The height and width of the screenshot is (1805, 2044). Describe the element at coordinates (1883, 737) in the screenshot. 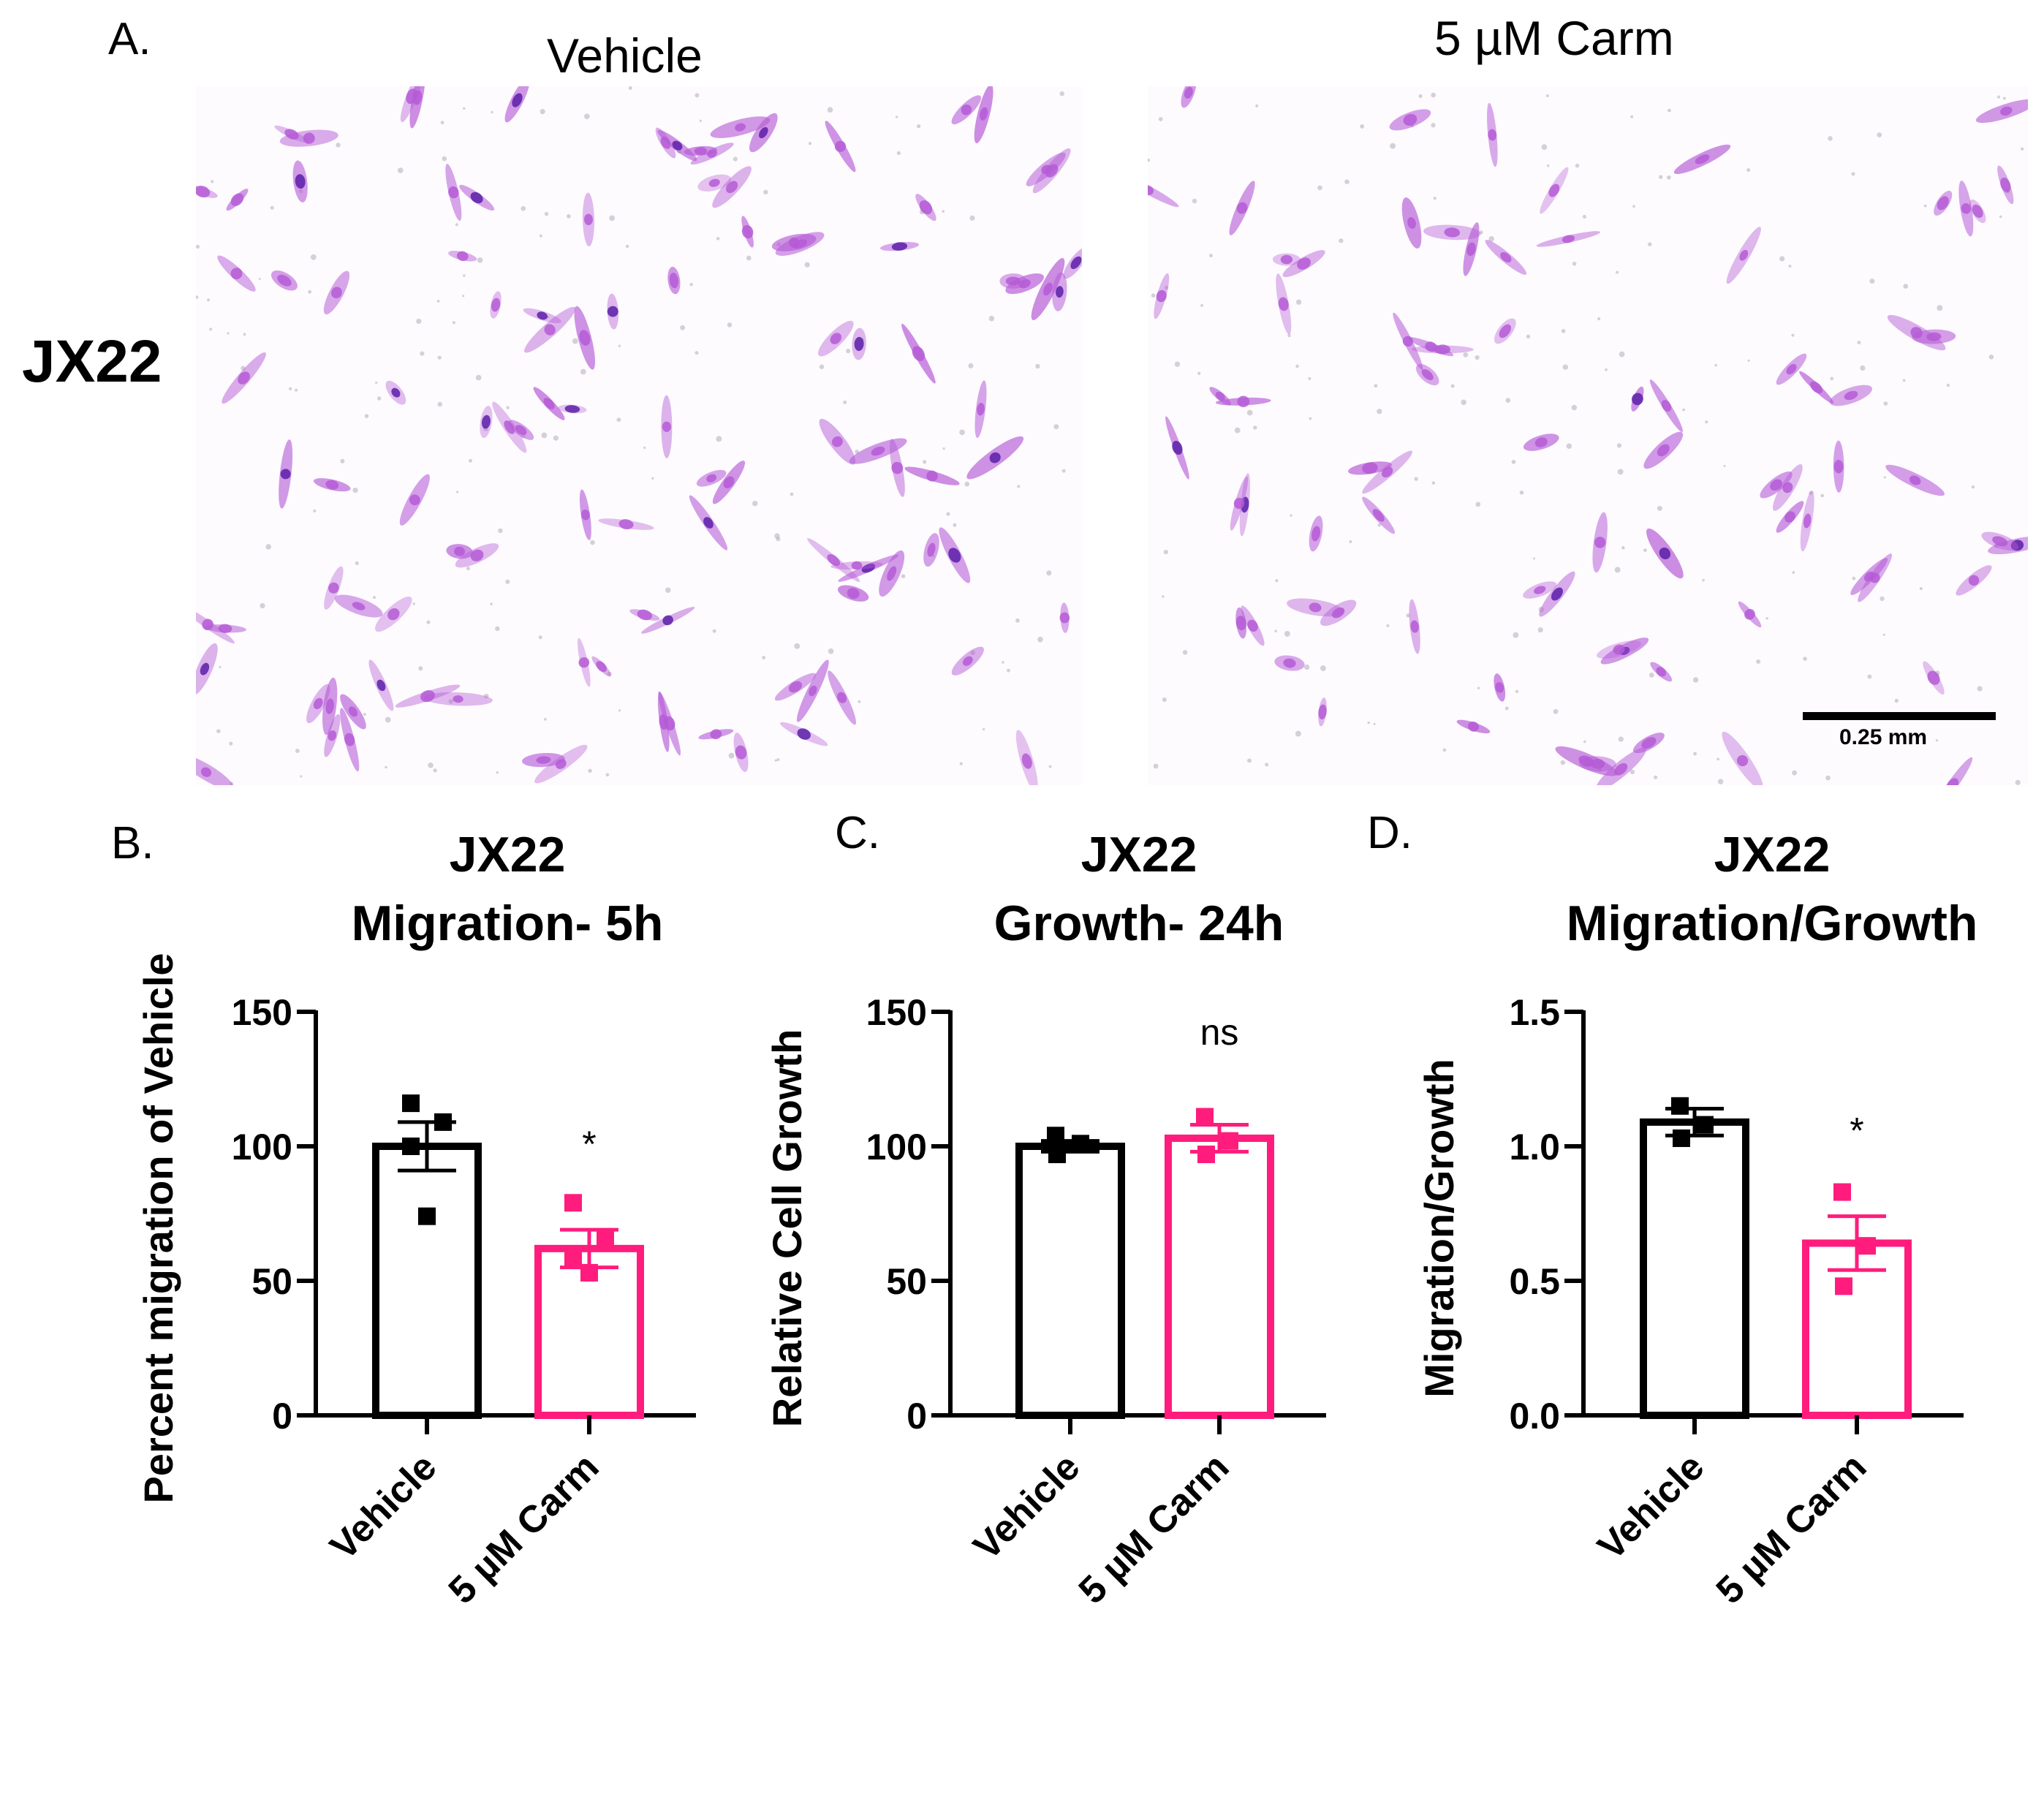

I see `scale-bar-label: 0.25 mm` at that location.